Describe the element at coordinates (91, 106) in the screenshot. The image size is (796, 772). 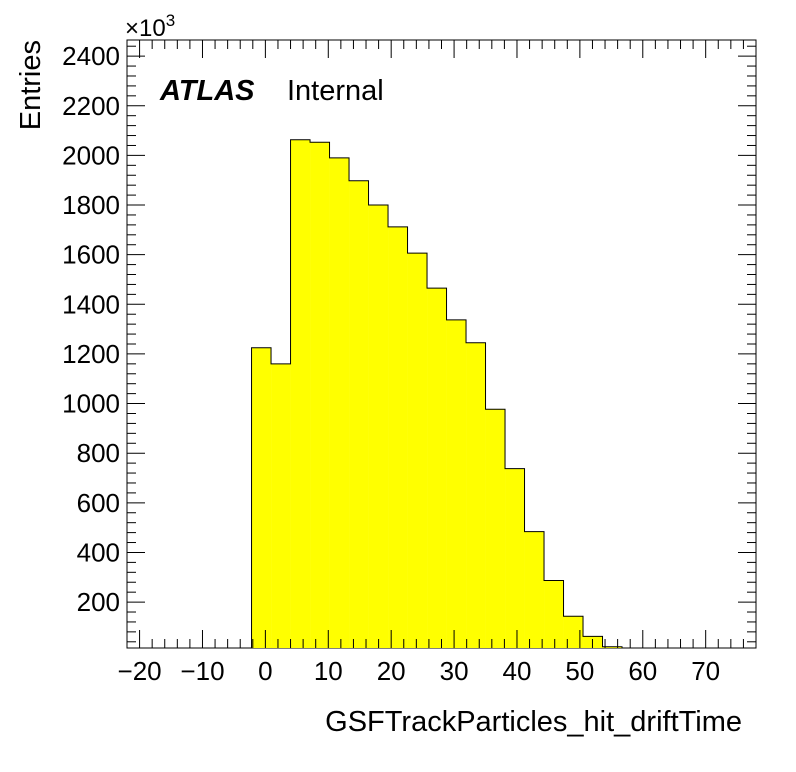
I see `y-tick-label: 2200` at that location.